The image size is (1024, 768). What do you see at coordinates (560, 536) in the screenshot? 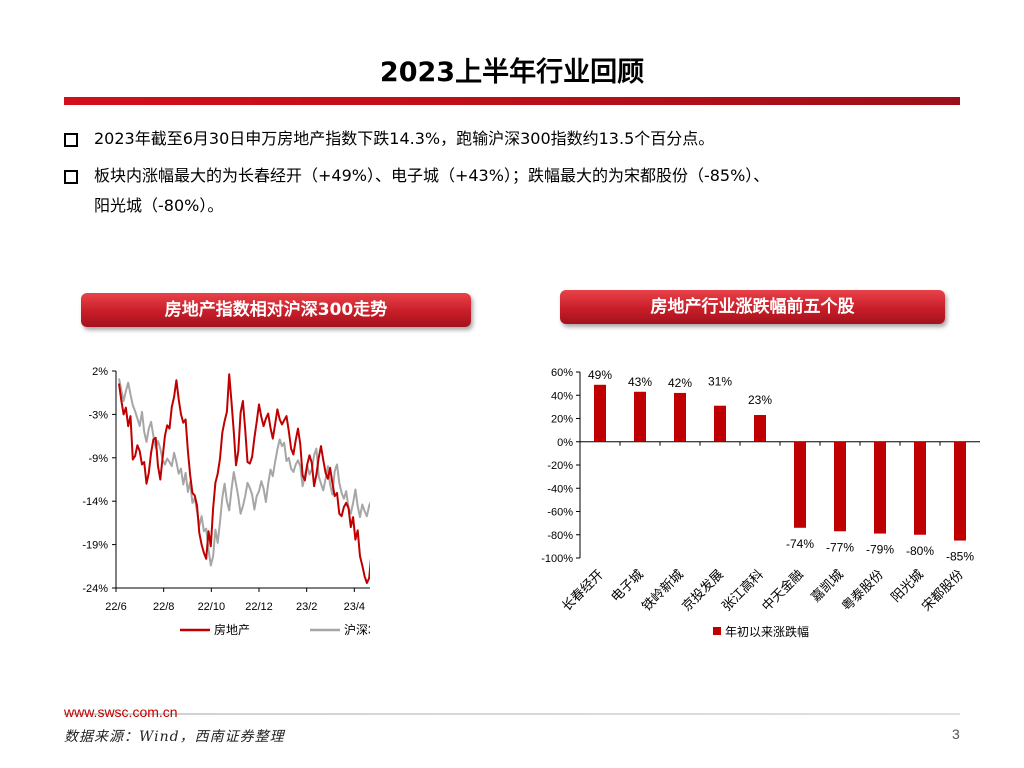
I see `y-tick-label: -80%` at bounding box center [560, 536].